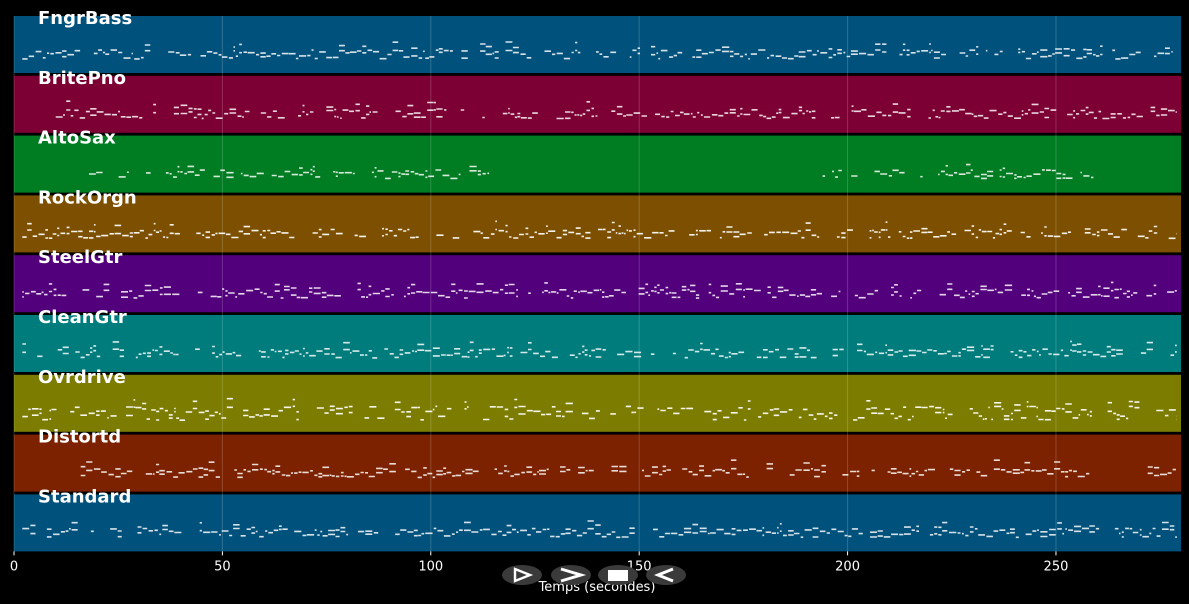 Image resolution: width=1189 pixels, height=604 pixels. I want to click on track-altosax, so click(597, 164).